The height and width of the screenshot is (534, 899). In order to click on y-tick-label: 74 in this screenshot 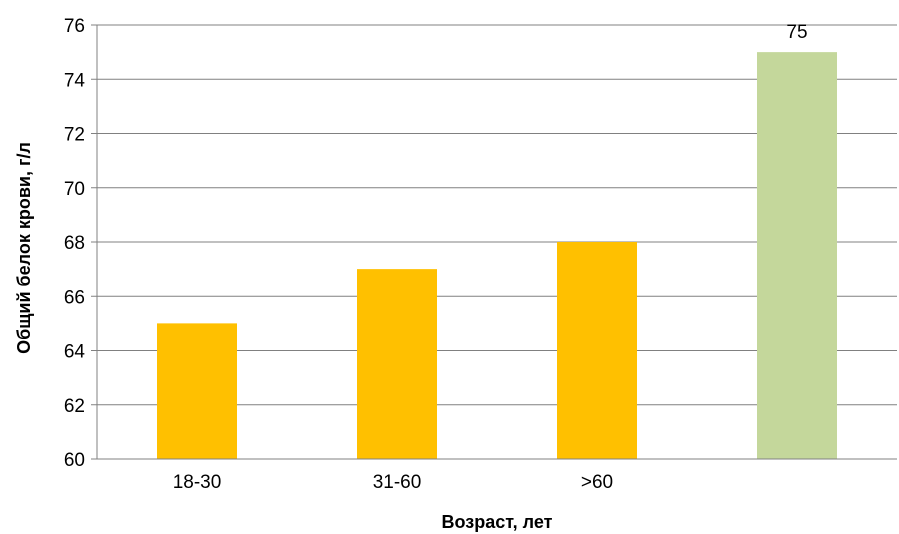, I will do `click(75, 80)`.